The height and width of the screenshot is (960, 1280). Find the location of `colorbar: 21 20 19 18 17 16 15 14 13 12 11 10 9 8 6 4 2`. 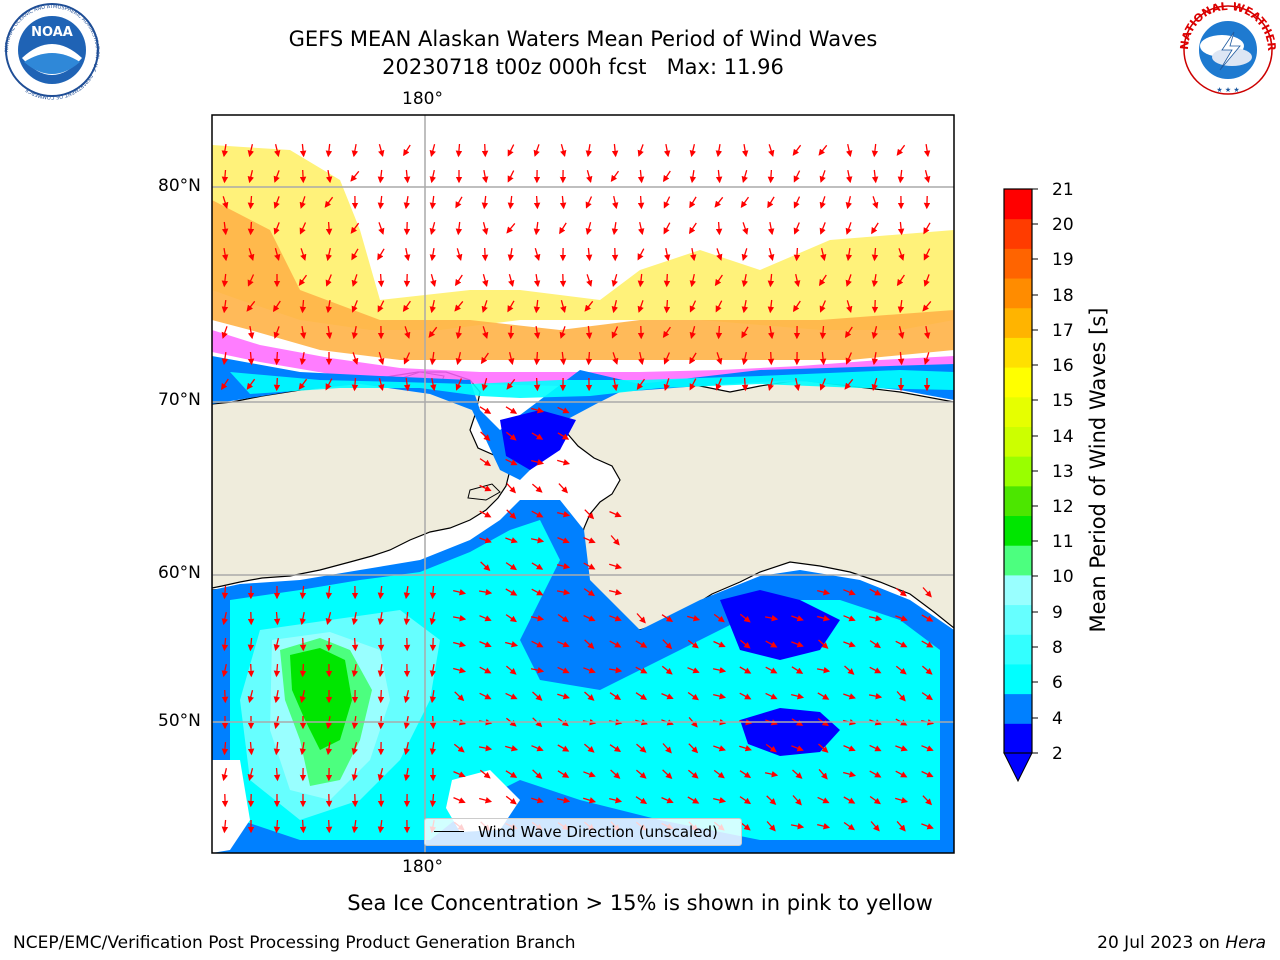

colorbar: 21 20 19 18 17 16 15 14 13 12 11 10 9 8 6 4 2 is located at coordinates (1038, 481).